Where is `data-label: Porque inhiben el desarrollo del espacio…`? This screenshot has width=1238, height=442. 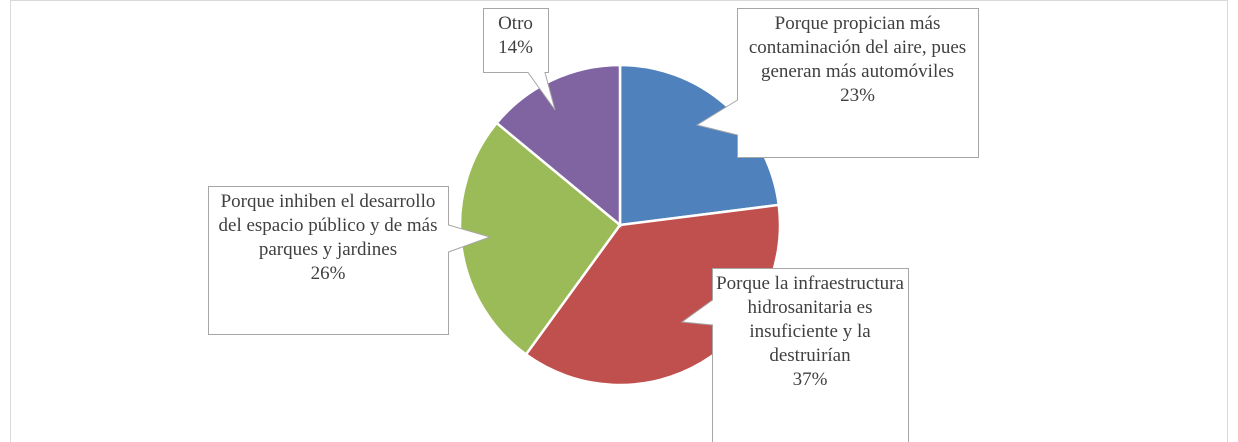 data-label: Porque inhiben el desarrollo del espacio… is located at coordinates (328, 238).